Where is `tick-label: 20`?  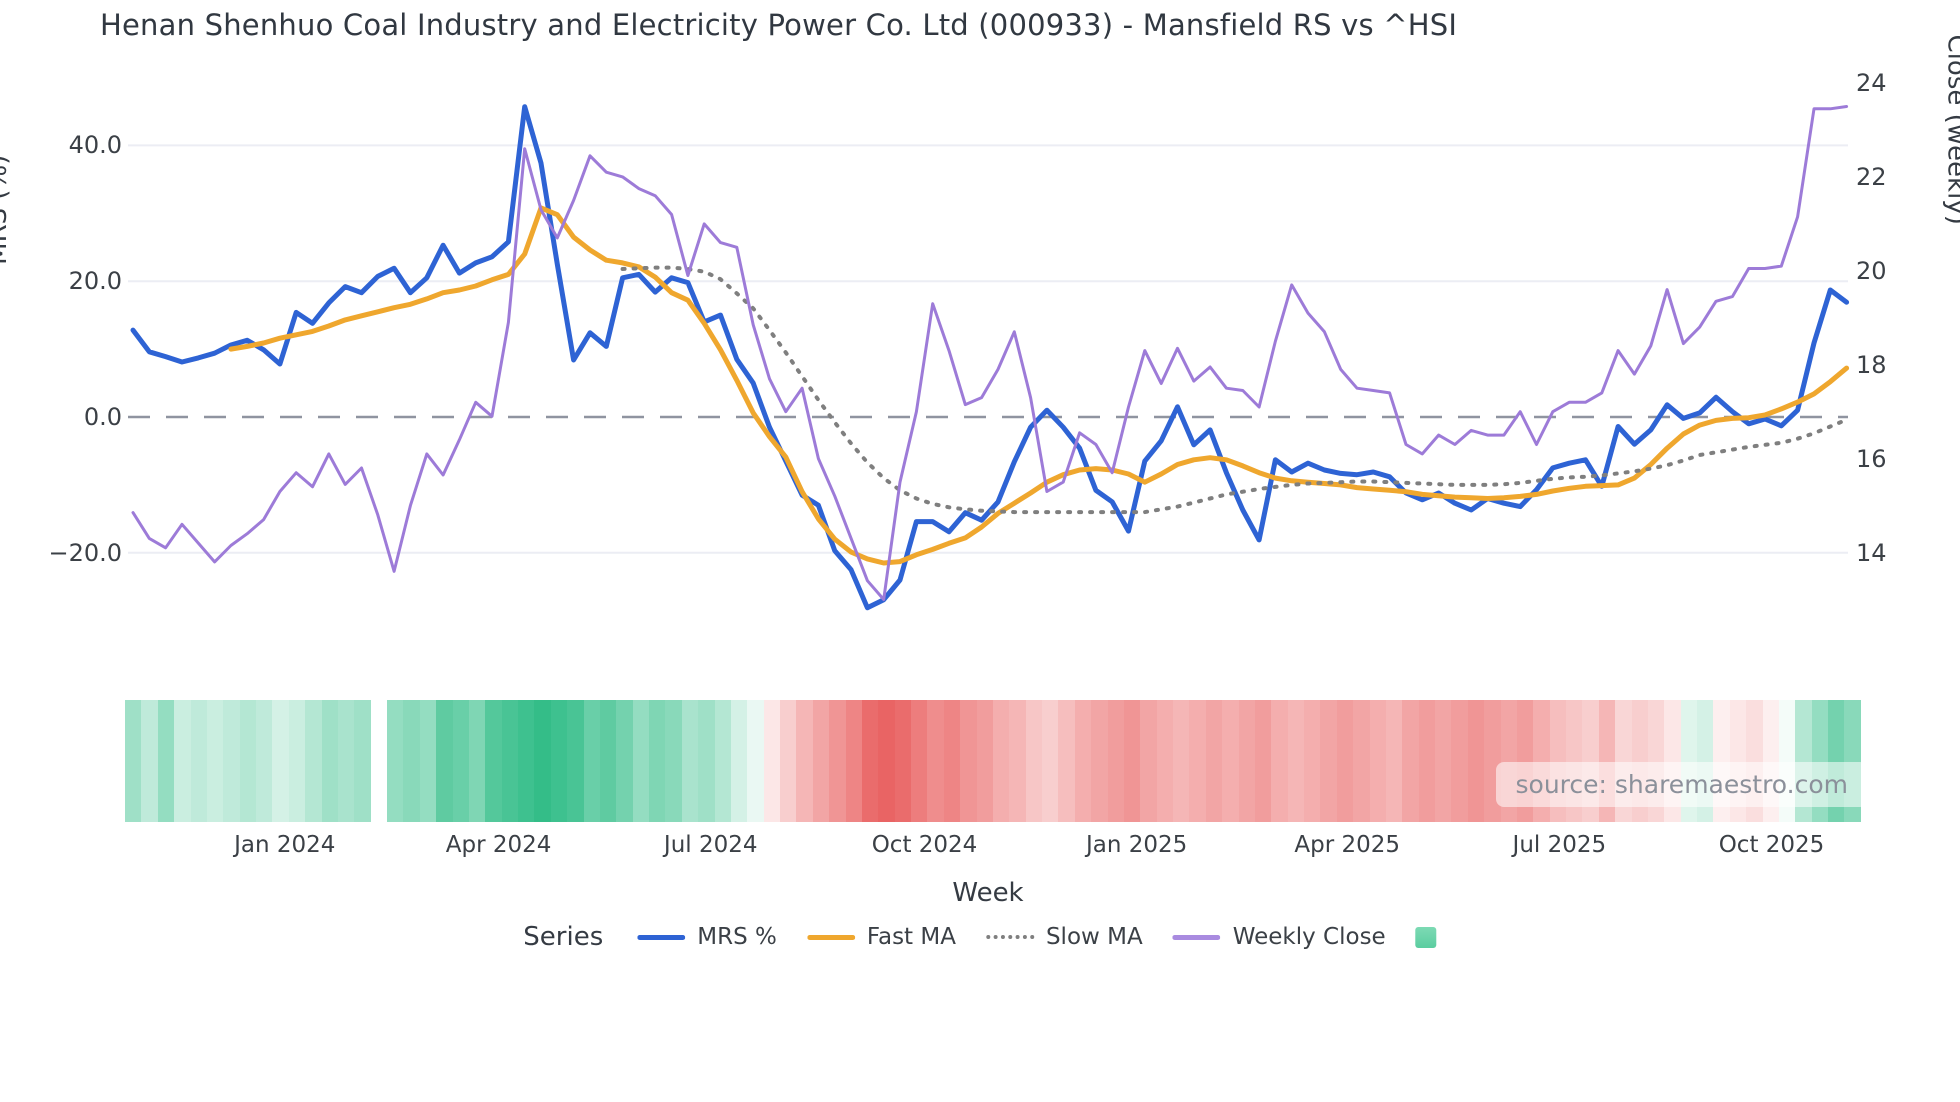 tick-label: 20 is located at coordinates (1871, 270).